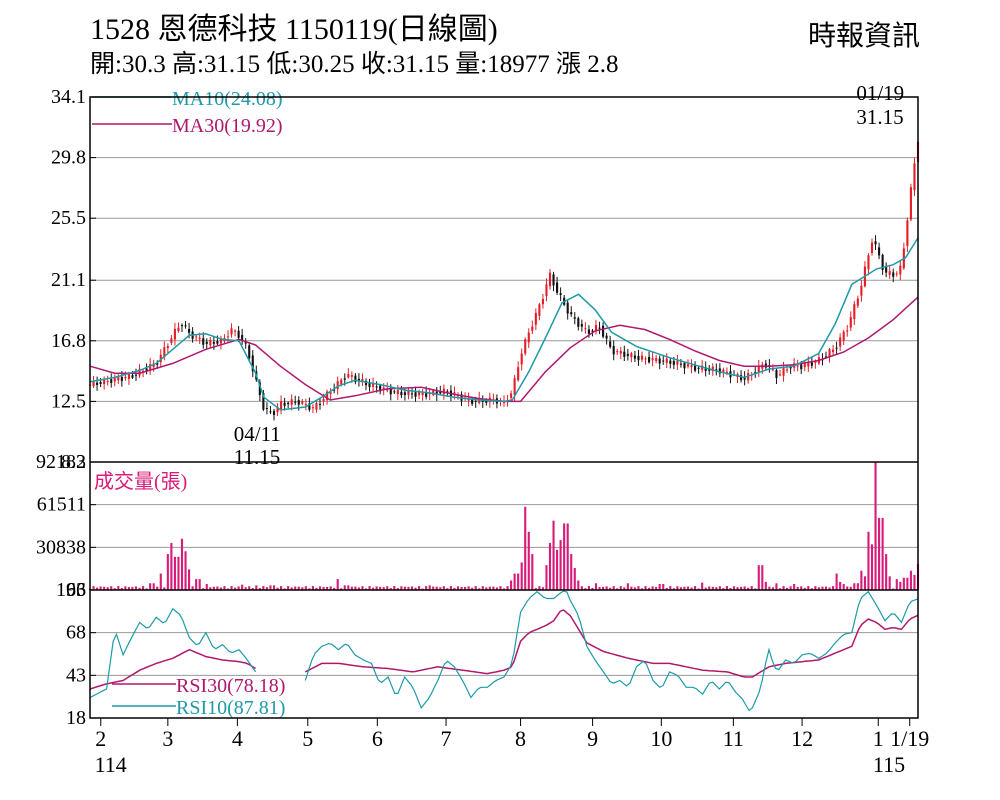 The image size is (1000, 800). What do you see at coordinates (173, 653) in the screenshot?
I see `rsi10-line` at bounding box center [173, 653].